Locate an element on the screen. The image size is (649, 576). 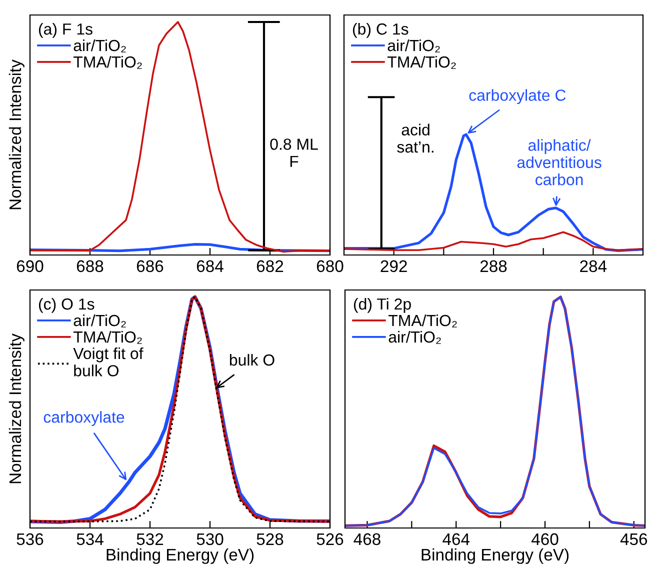
x-tick-label: 534 is located at coordinates (90, 539).